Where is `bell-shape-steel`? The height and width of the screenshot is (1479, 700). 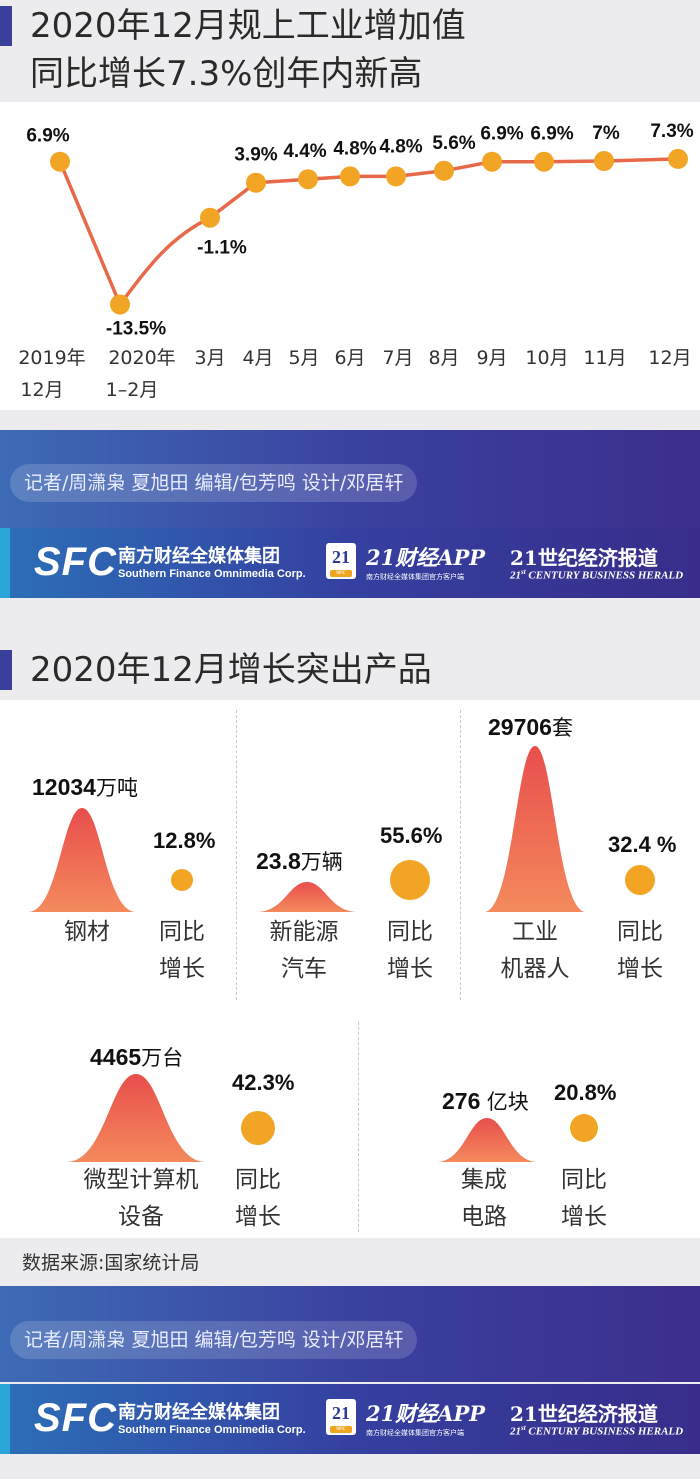 bell-shape-steel is located at coordinates (82, 860).